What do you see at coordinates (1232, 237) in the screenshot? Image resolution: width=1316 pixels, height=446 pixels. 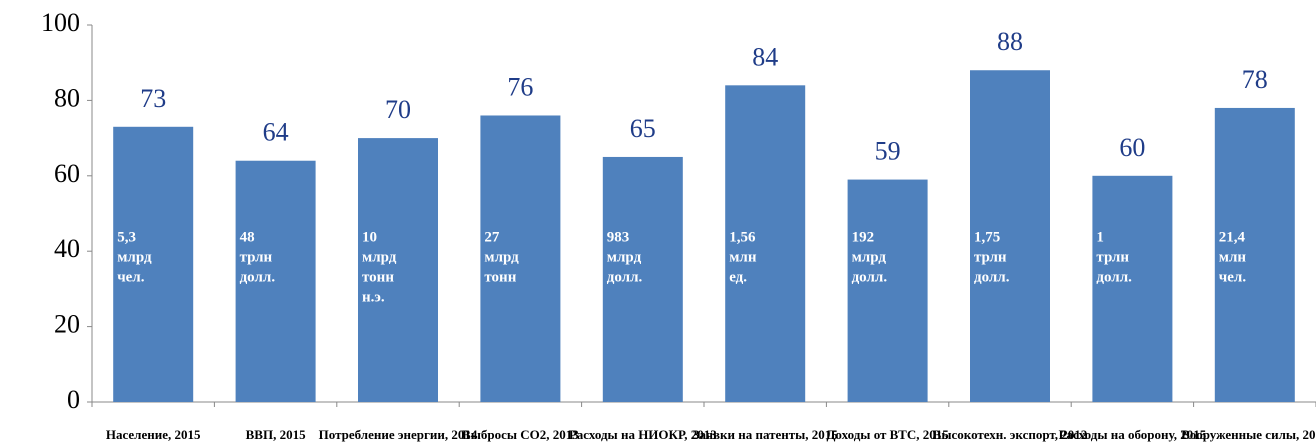 I see `bar-label: 21,4` at bounding box center [1232, 237].